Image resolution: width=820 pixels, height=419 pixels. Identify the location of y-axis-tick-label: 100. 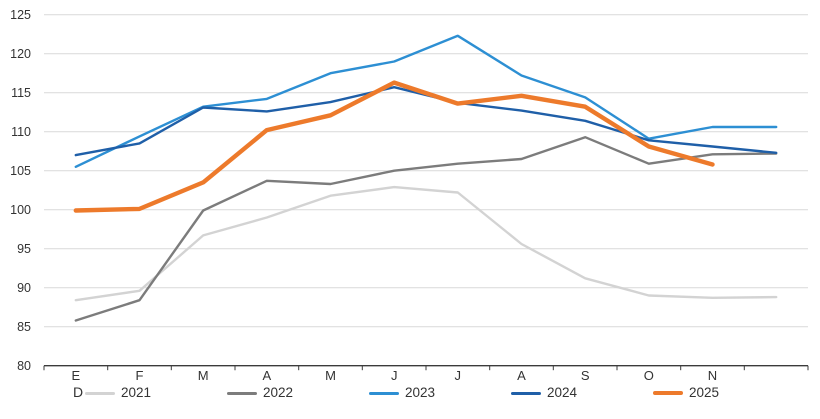
(20, 210).